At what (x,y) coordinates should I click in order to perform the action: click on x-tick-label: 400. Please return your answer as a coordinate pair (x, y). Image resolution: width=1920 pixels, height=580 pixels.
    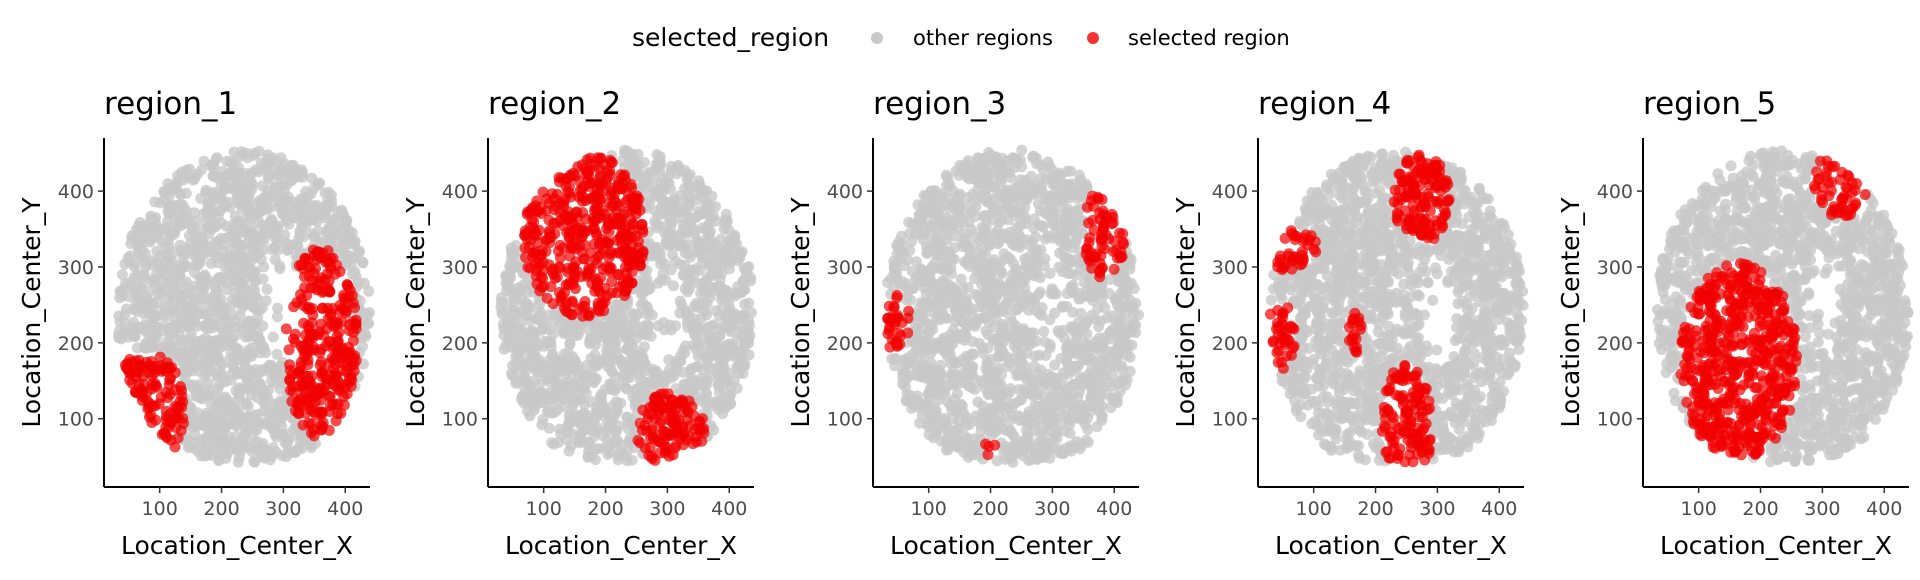
    Looking at the image, I should click on (729, 509).